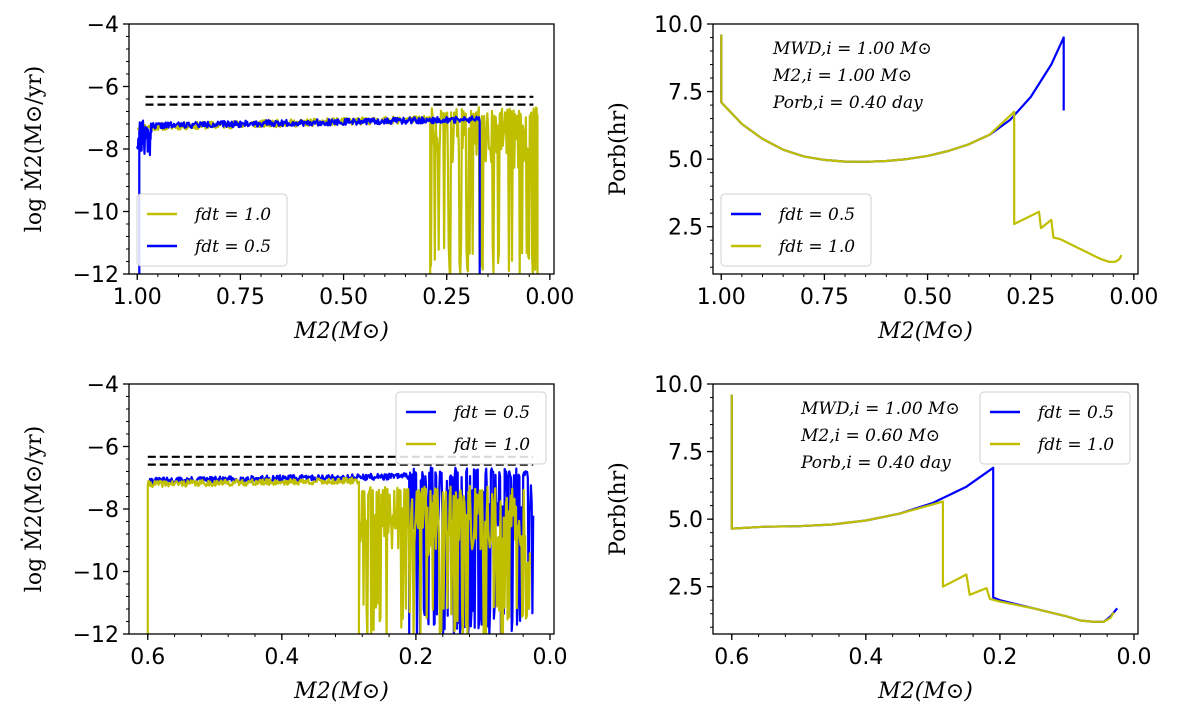 The height and width of the screenshot is (721, 1177). I want to click on parameter-annotation: M2,i = 1.00 M⊙, so click(842, 76).